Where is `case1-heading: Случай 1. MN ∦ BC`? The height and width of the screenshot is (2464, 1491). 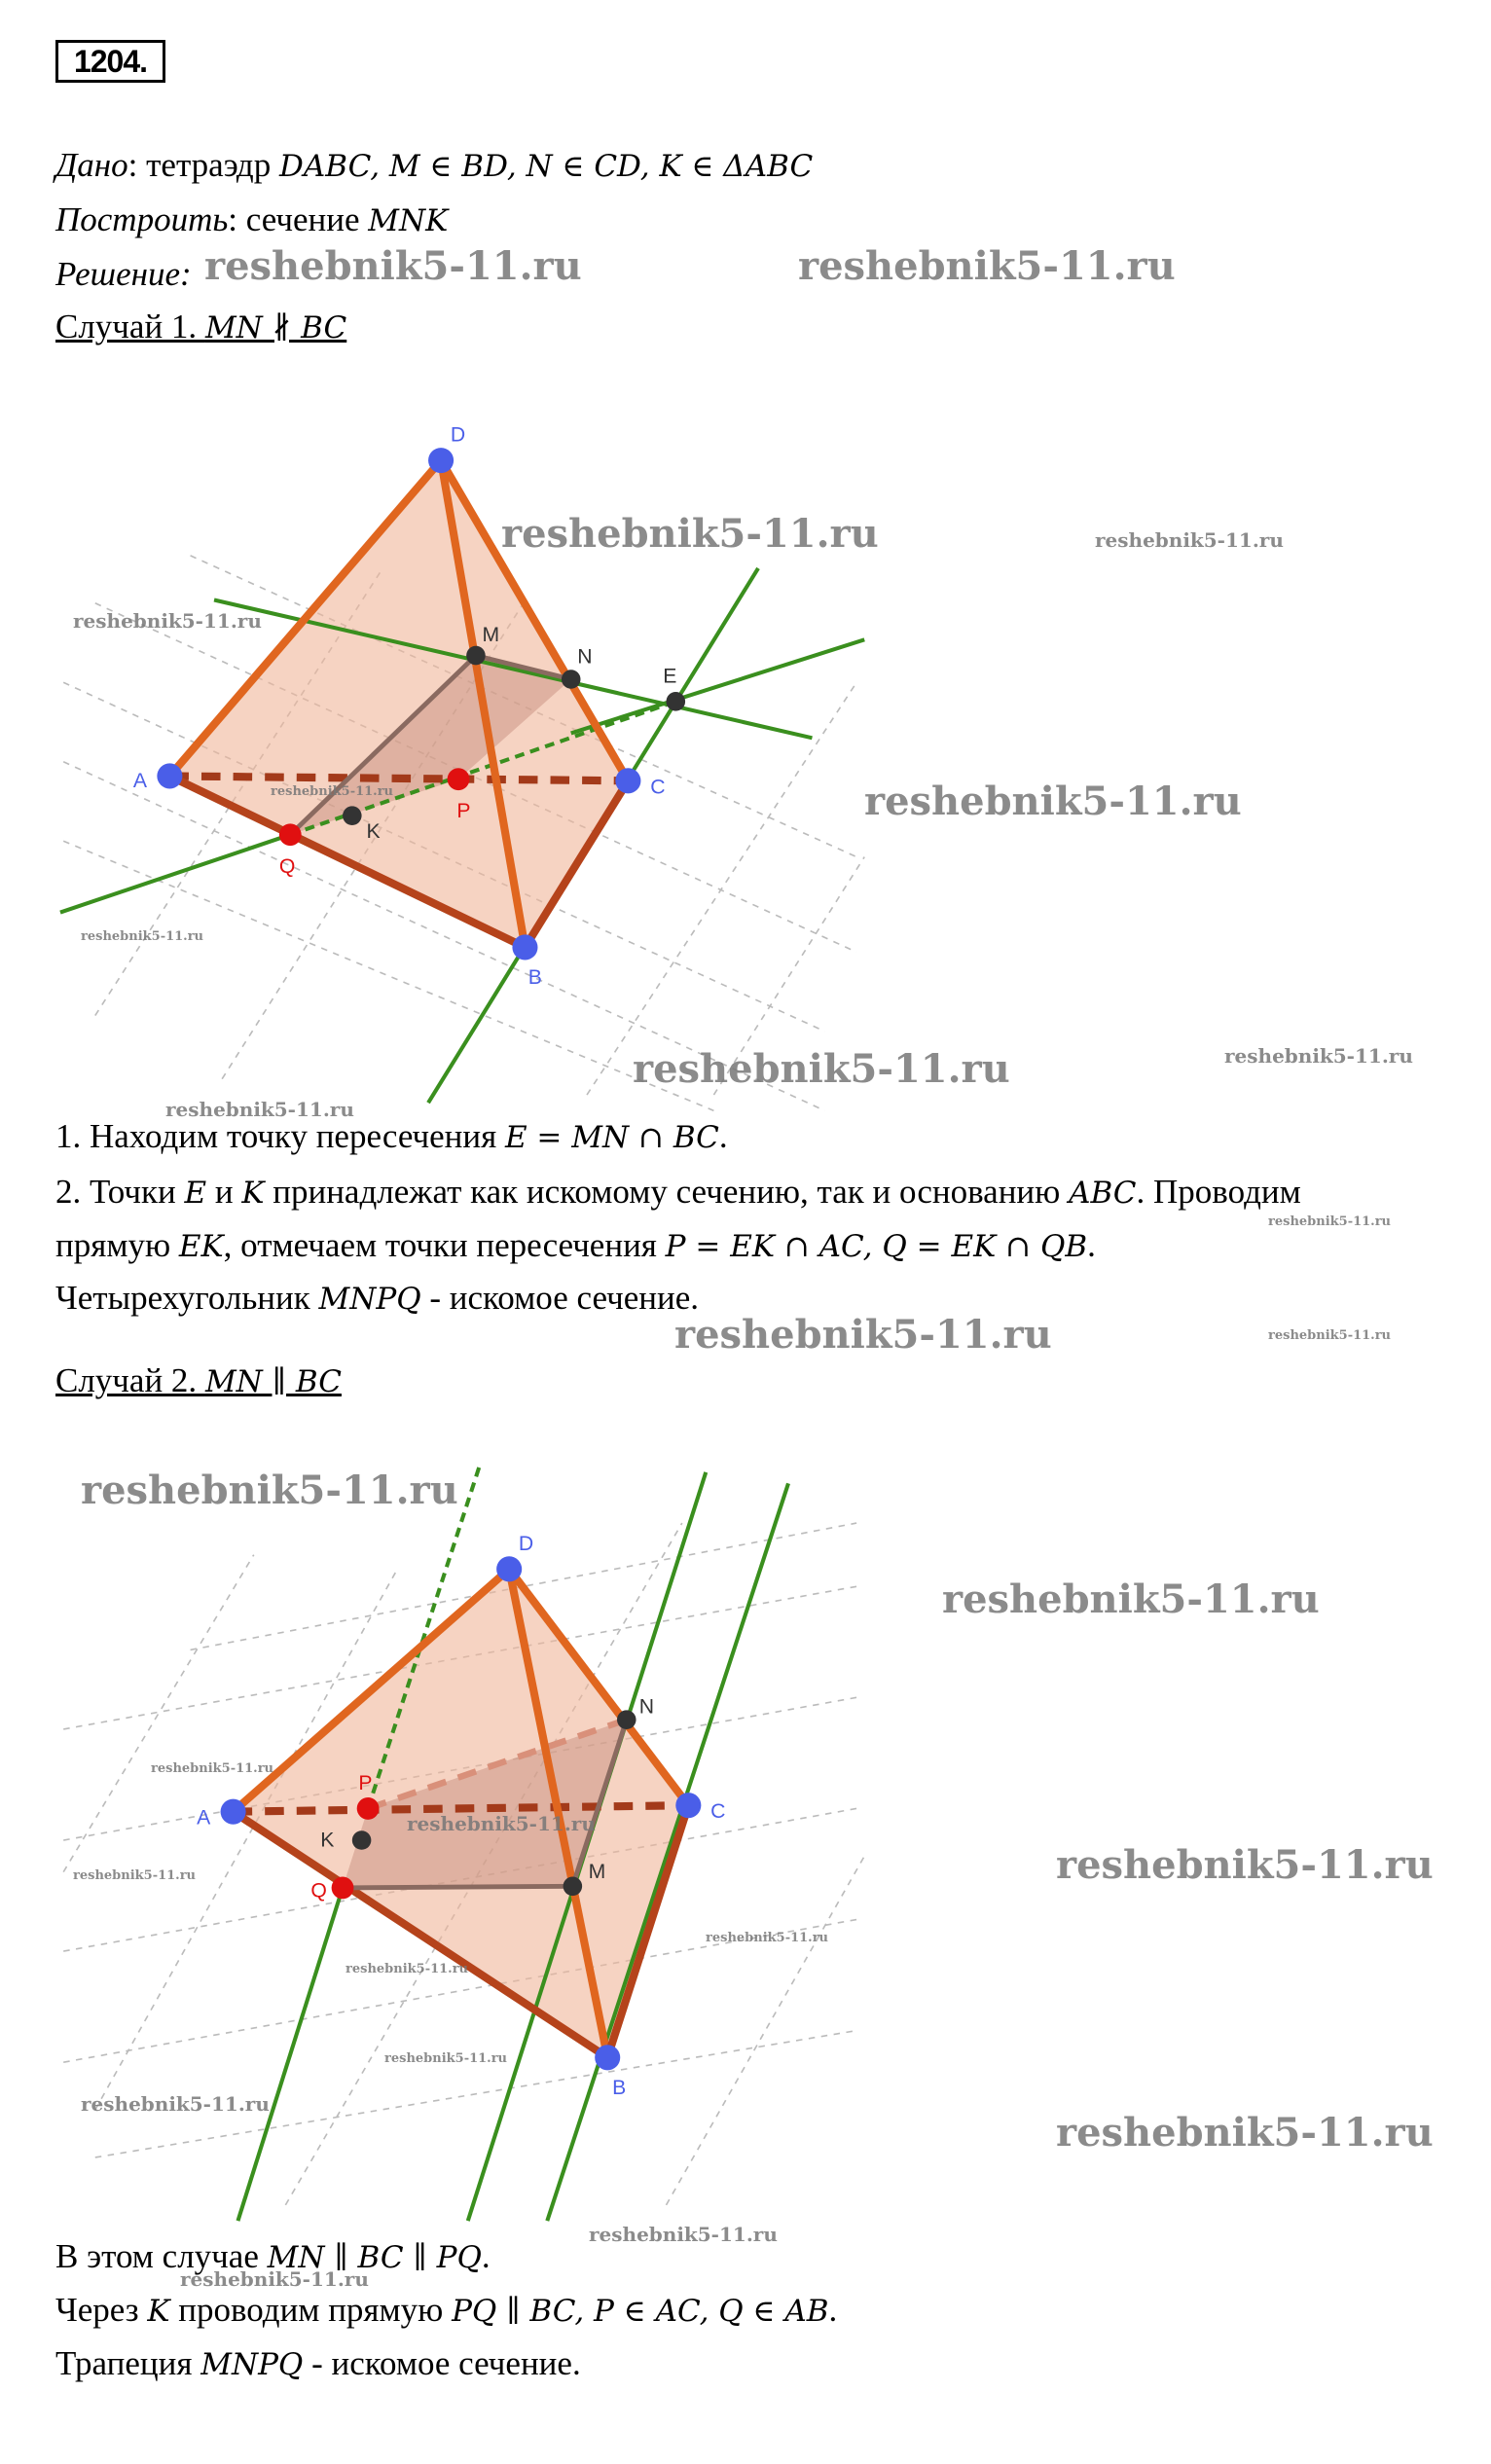 case1-heading: Случай 1. MN ∦ BC is located at coordinates (200, 326).